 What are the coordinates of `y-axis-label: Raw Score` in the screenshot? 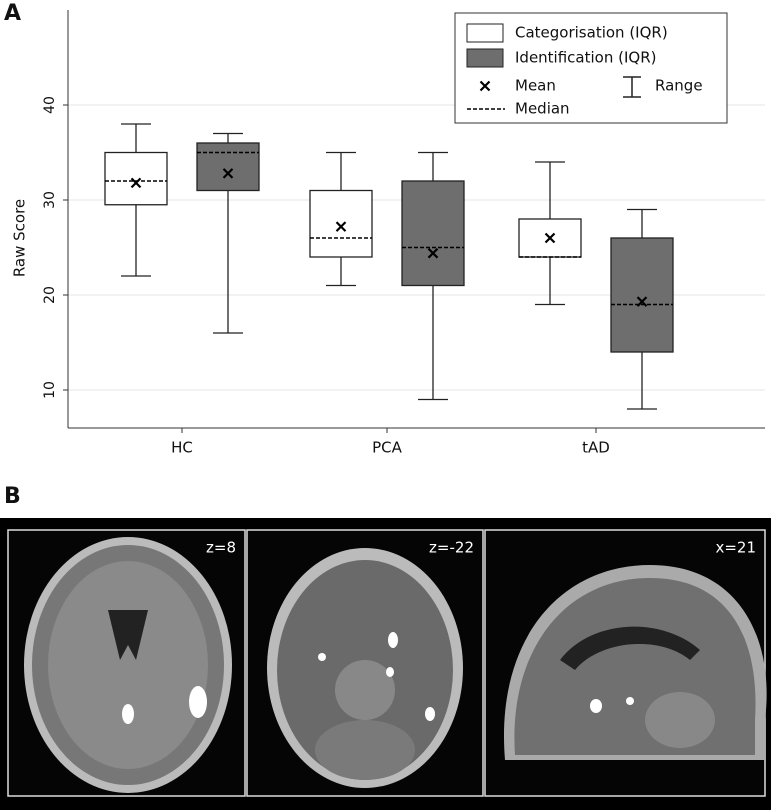 It's located at (20, 238).